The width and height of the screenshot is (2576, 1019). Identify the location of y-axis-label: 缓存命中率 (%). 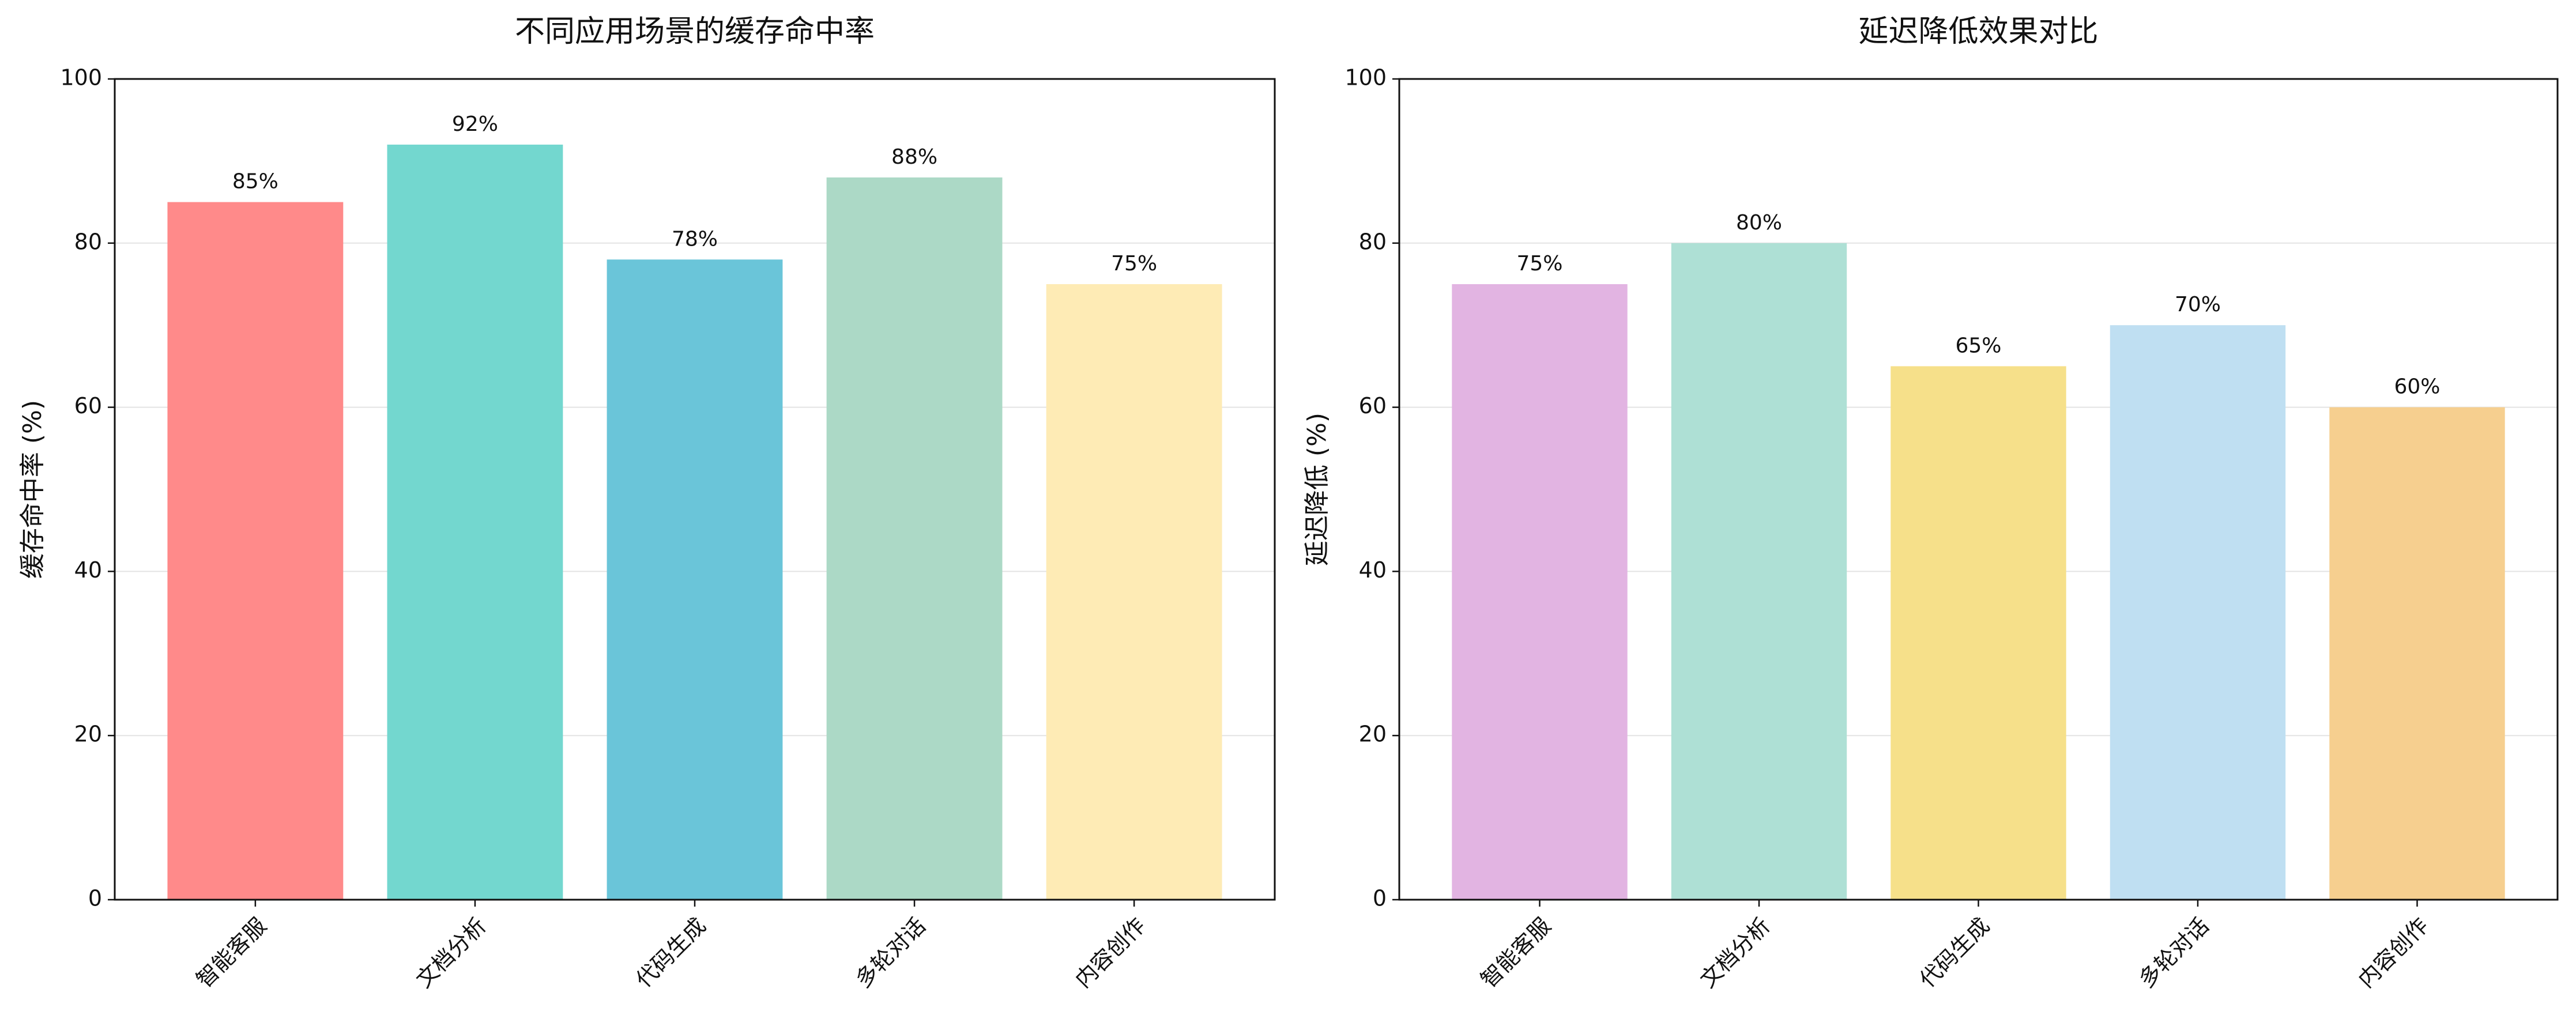
(32, 489).